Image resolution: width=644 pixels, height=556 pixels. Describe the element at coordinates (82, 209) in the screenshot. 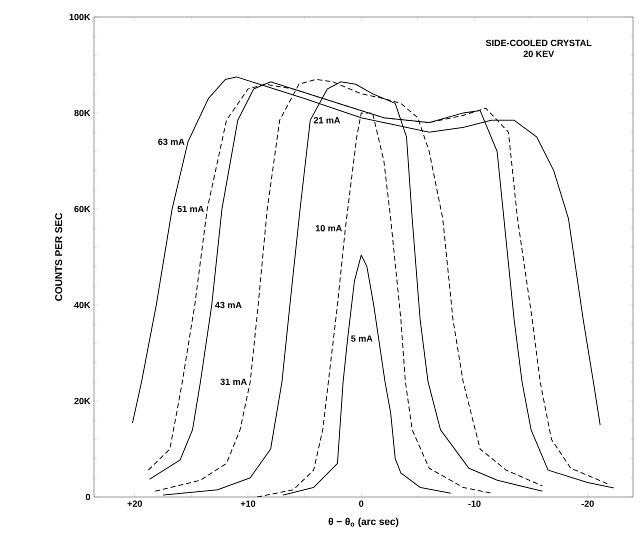

I see `y-tick-label: 60K` at that location.